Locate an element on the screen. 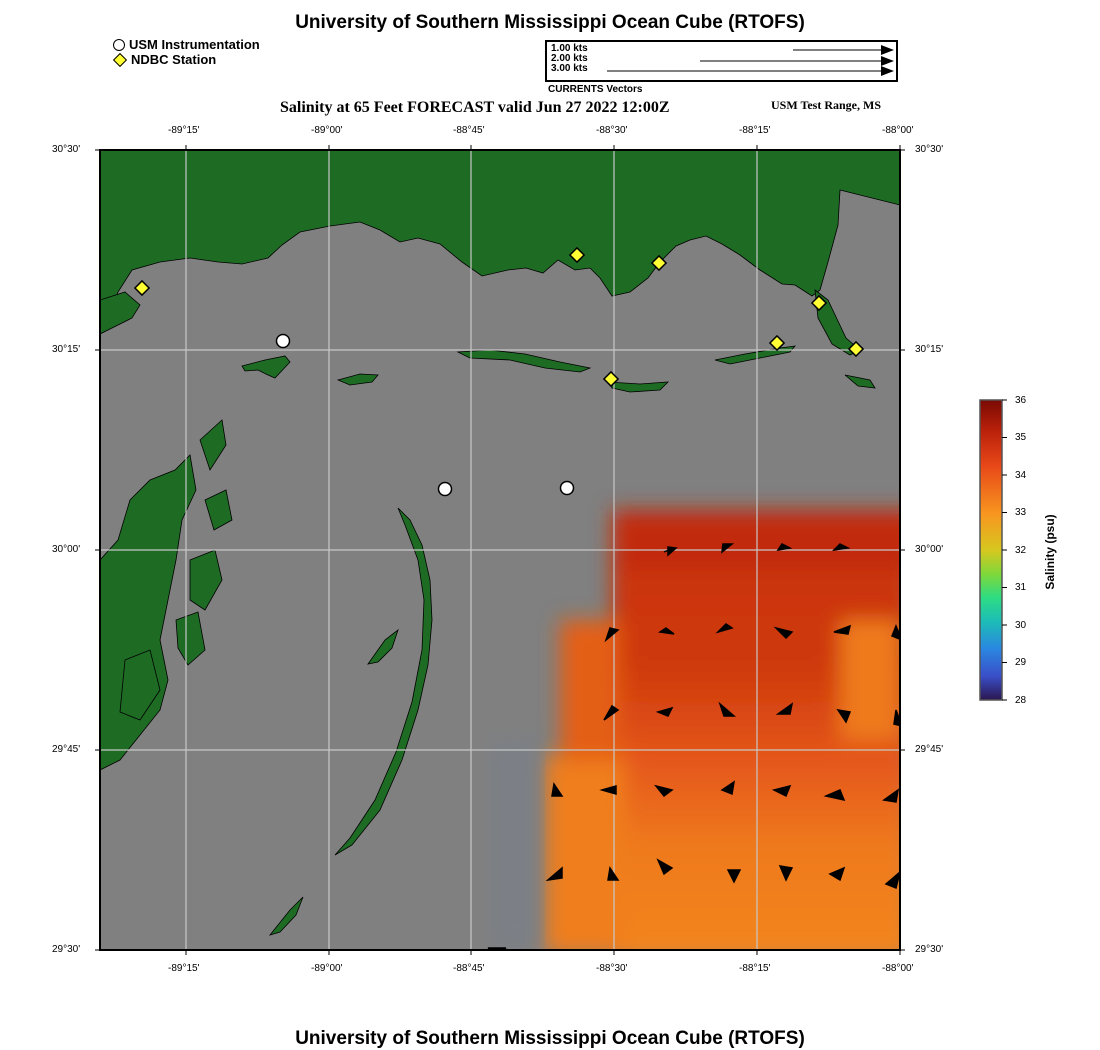 The width and height of the screenshot is (1100, 1050). lat-label-left: 30°30' is located at coordinates (66, 149).